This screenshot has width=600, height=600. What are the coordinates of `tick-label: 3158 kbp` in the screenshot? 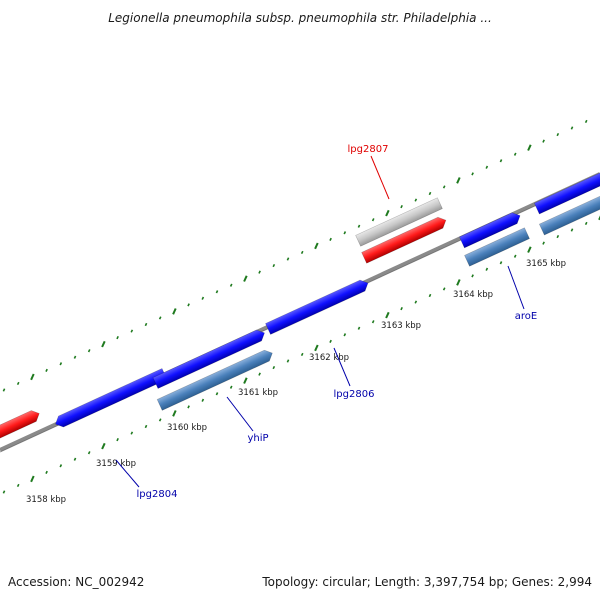 It's located at (46, 500).